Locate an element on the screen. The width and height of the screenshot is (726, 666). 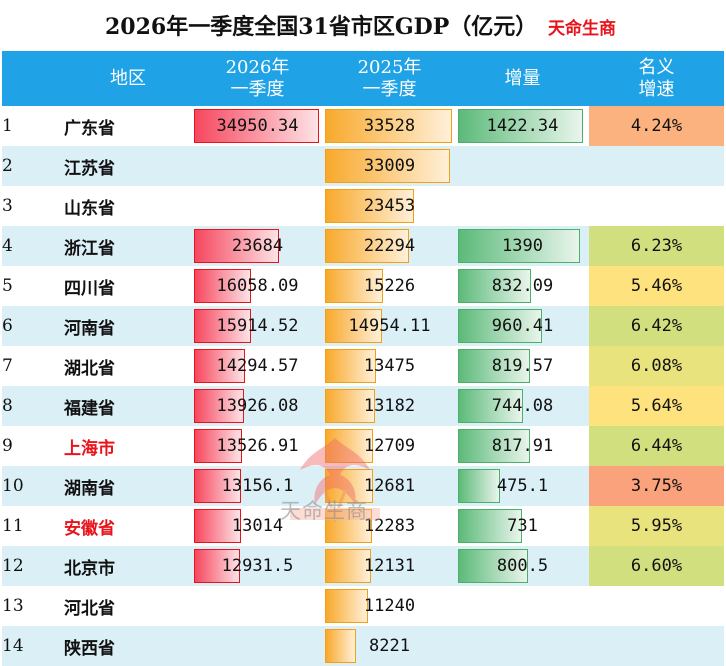
increase-cell-label: 819.57 is located at coordinates (522, 366).